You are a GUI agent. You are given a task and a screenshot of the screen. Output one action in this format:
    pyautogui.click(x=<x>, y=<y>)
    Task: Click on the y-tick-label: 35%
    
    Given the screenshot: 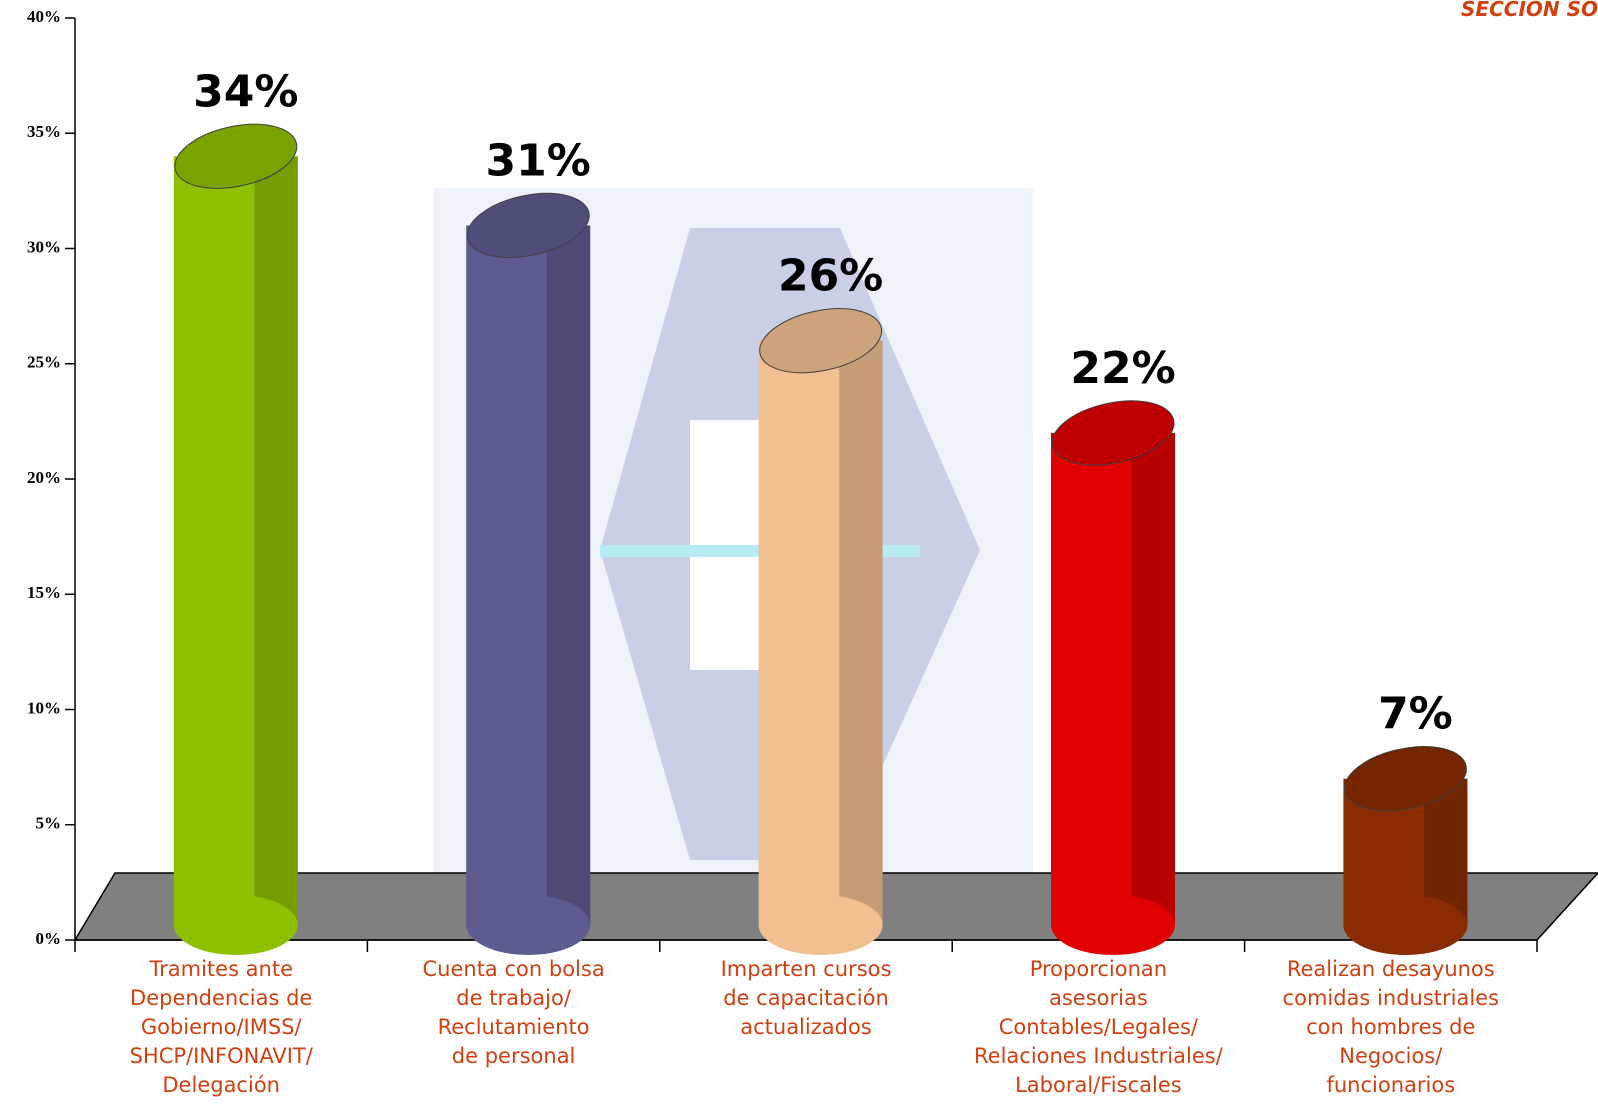 What is the action you would take?
    pyautogui.click(x=44, y=131)
    